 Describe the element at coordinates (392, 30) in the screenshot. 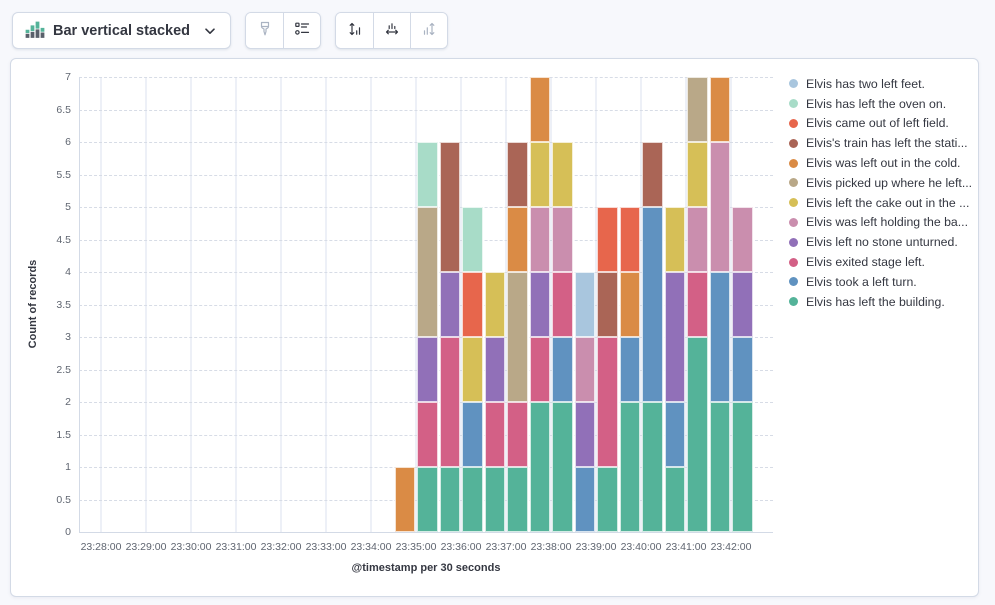

I see `bottom-axis-button` at that location.